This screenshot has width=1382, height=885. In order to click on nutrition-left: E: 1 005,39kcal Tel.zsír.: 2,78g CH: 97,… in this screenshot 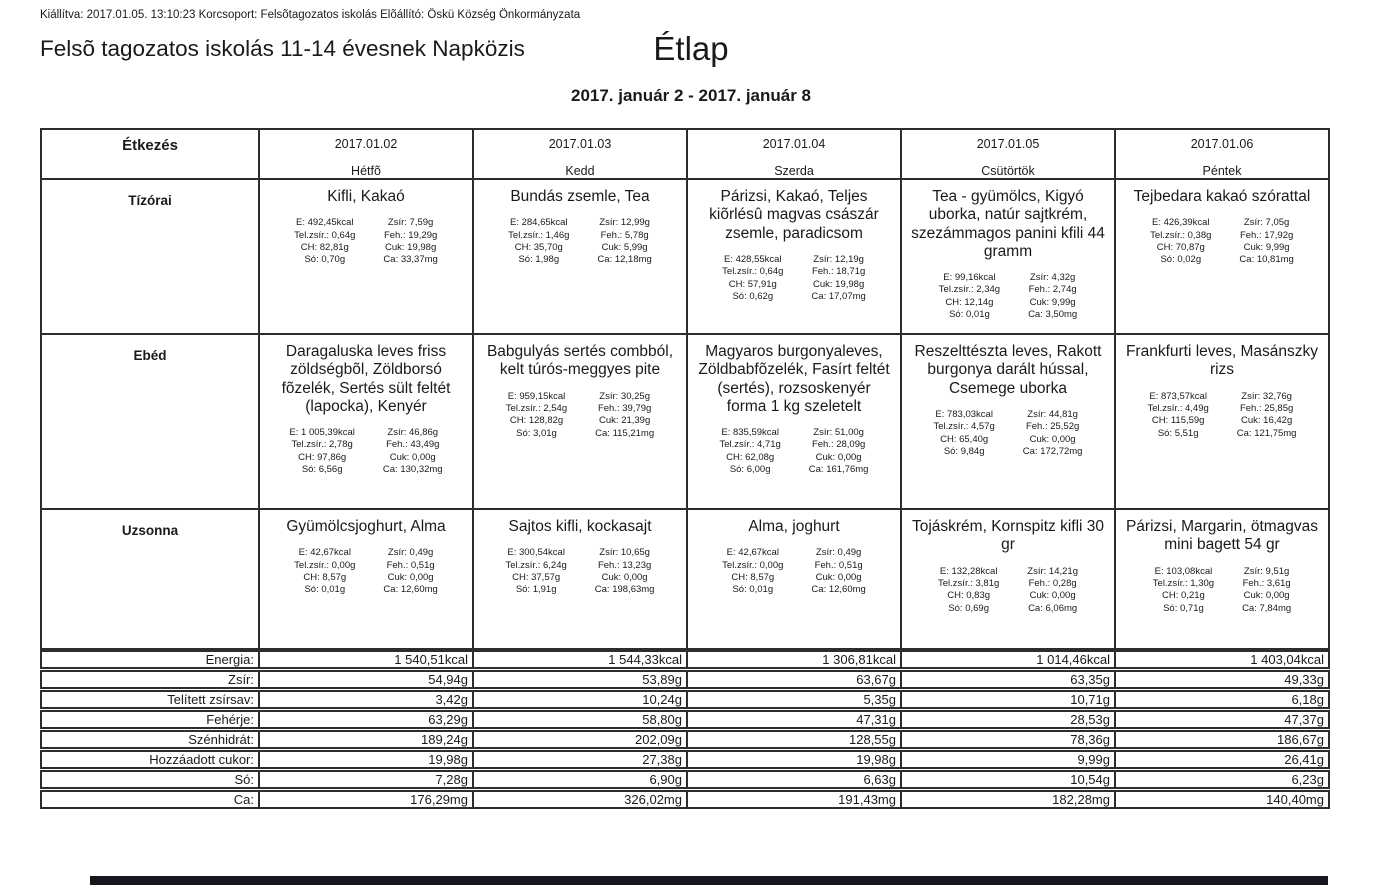, I will do `click(322, 451)`.